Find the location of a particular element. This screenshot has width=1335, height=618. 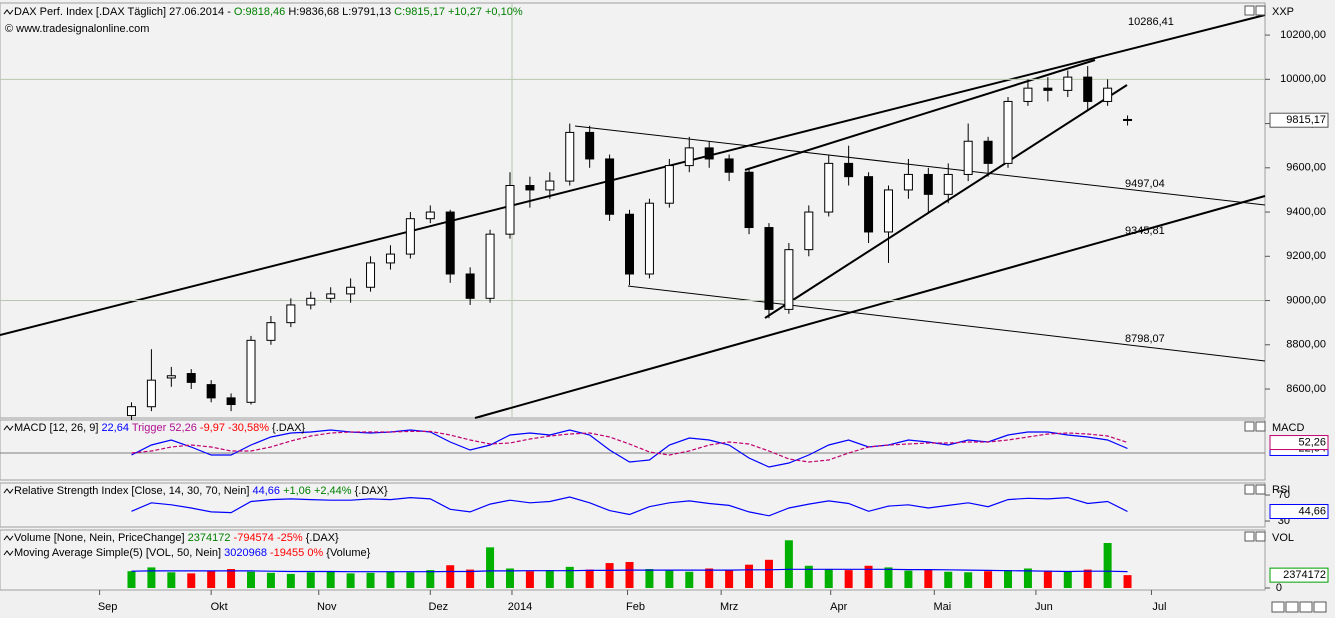

header-part: Trigger 52,26 is located at coordinates (163, 428).